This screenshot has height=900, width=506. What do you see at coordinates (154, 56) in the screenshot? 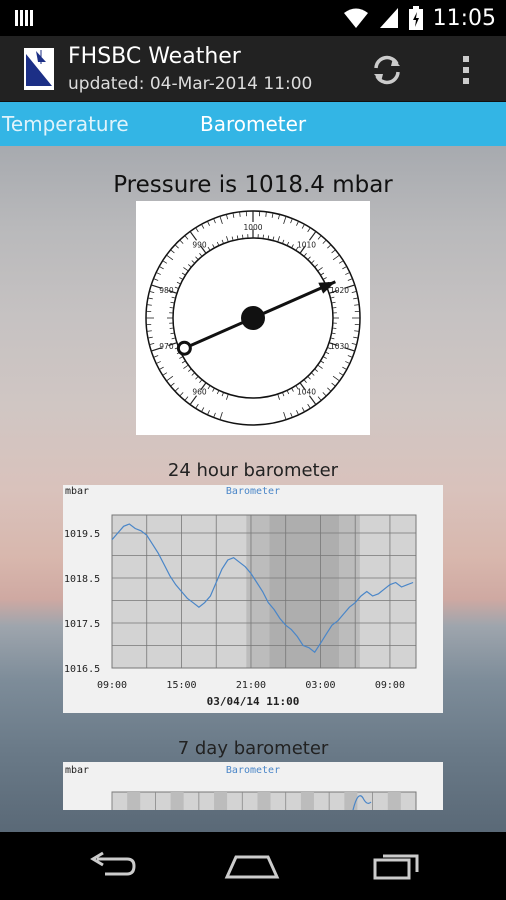
I see `app-title: FHSBC Weather` at bounding box center [154, 56].